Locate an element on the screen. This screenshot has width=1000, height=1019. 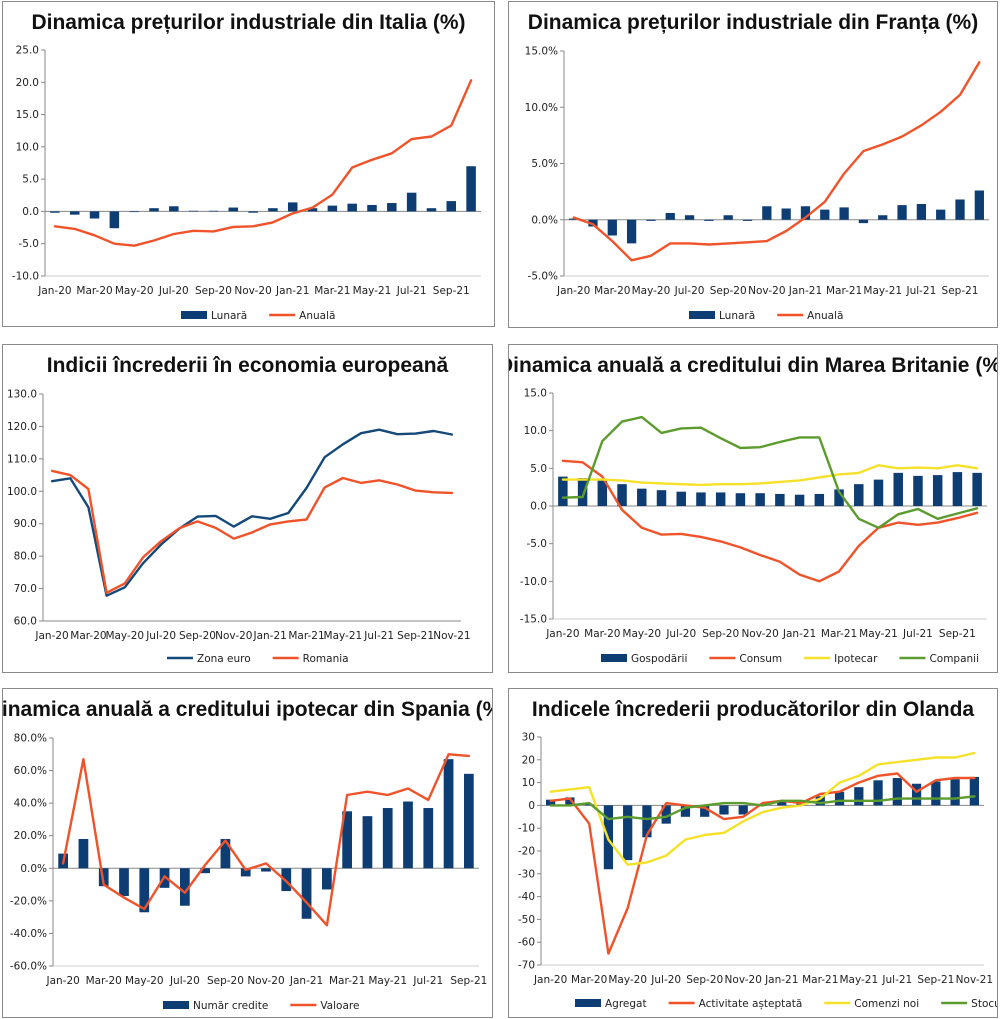
line-activitate-asteptata is located at coordinates (762, 863).